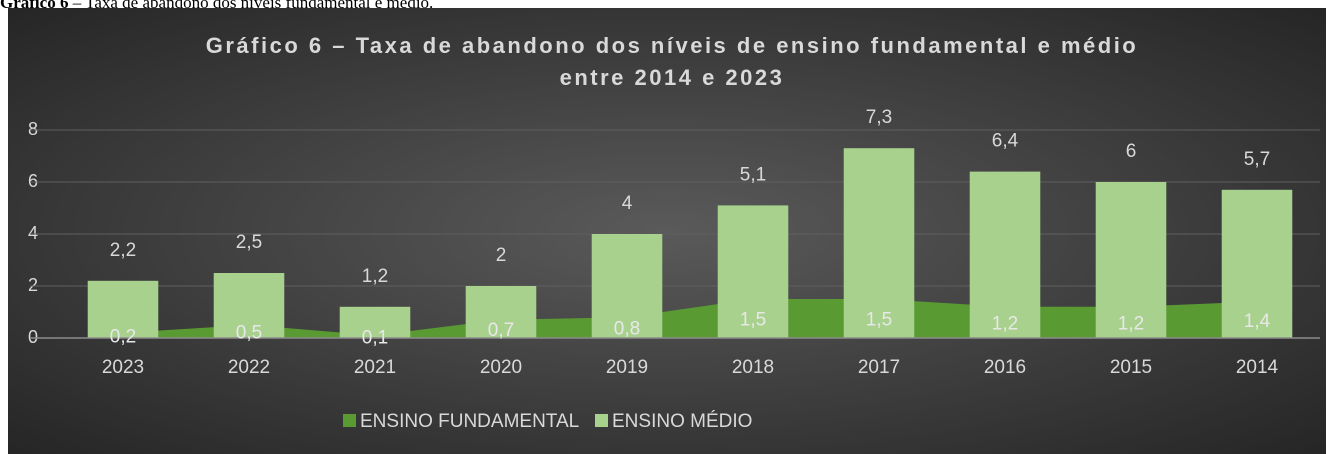  What do you see at coordinates (34, 6) in the screenshot?
I see `caption-label: Gráfico 6` at bounding box center [34, 6].